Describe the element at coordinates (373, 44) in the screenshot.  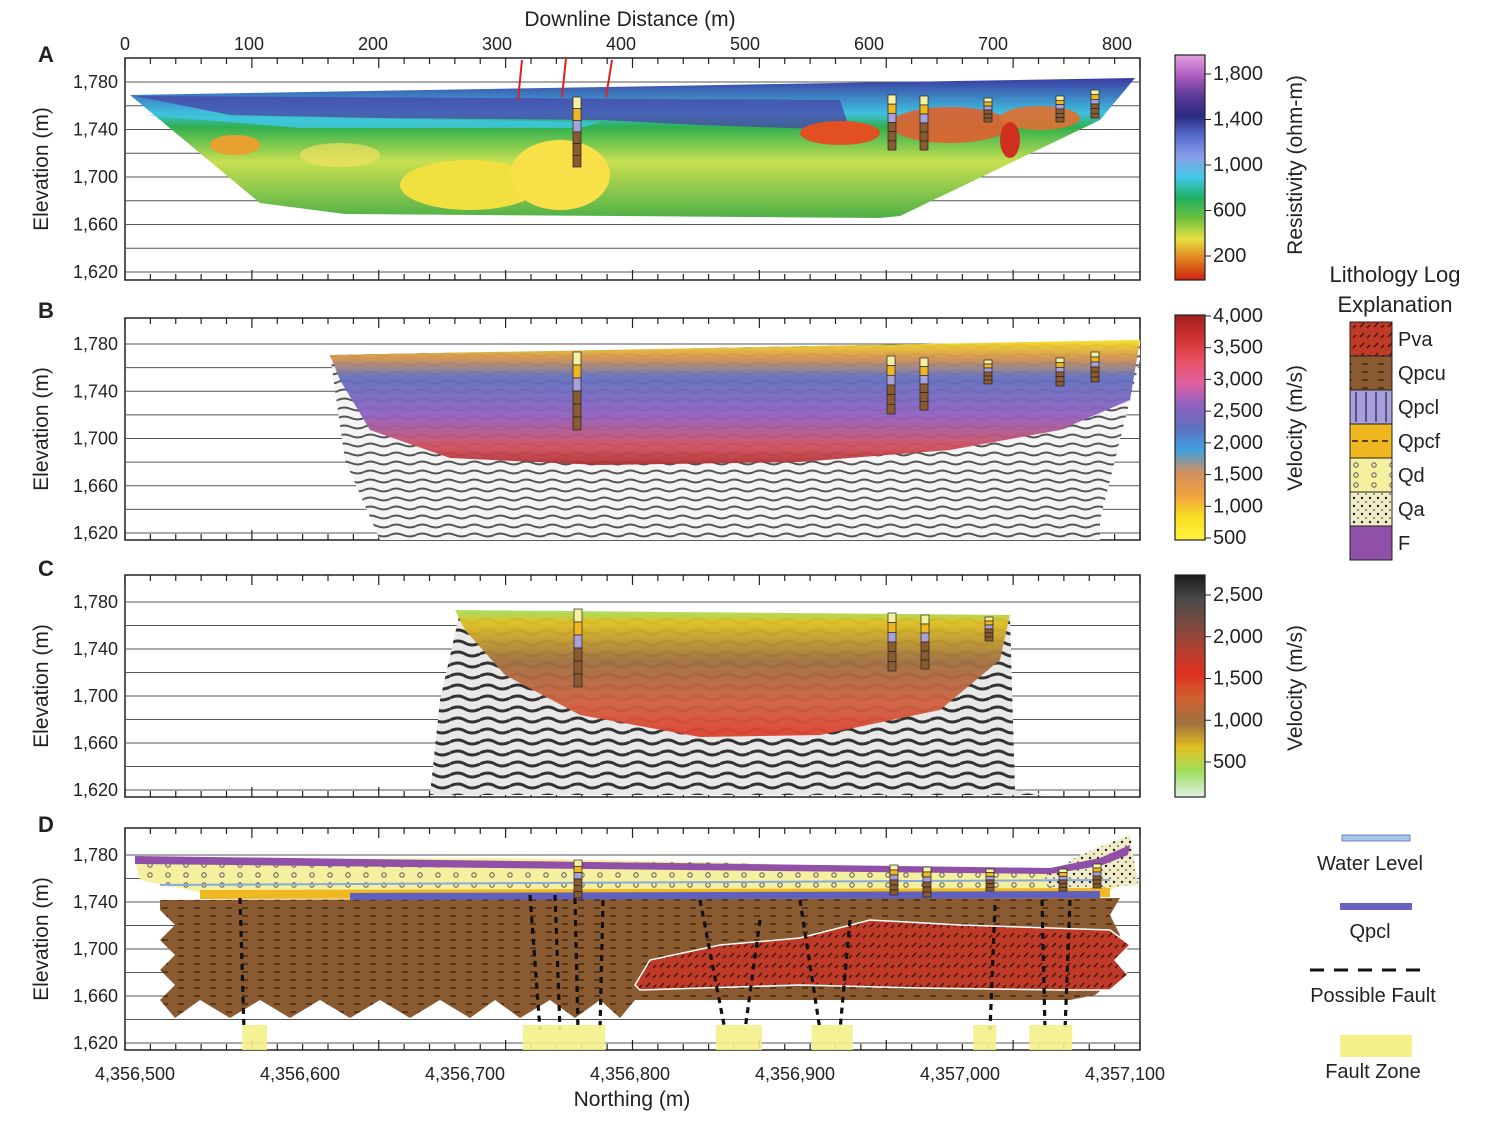
I see `top-tick-label: 200` at that location.